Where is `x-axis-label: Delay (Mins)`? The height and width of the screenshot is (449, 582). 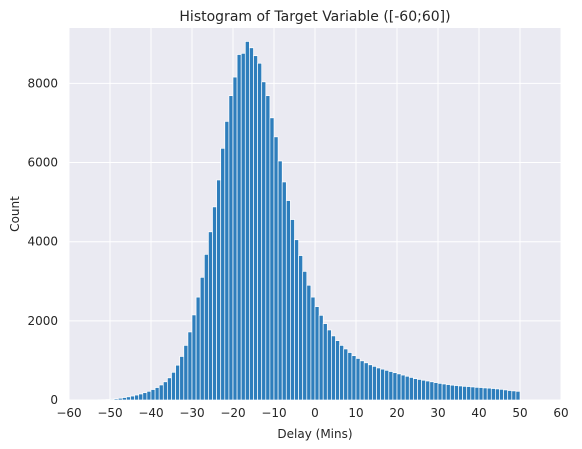
x-axis-label: Delay (Mins) is located at coordinates (314, 434).